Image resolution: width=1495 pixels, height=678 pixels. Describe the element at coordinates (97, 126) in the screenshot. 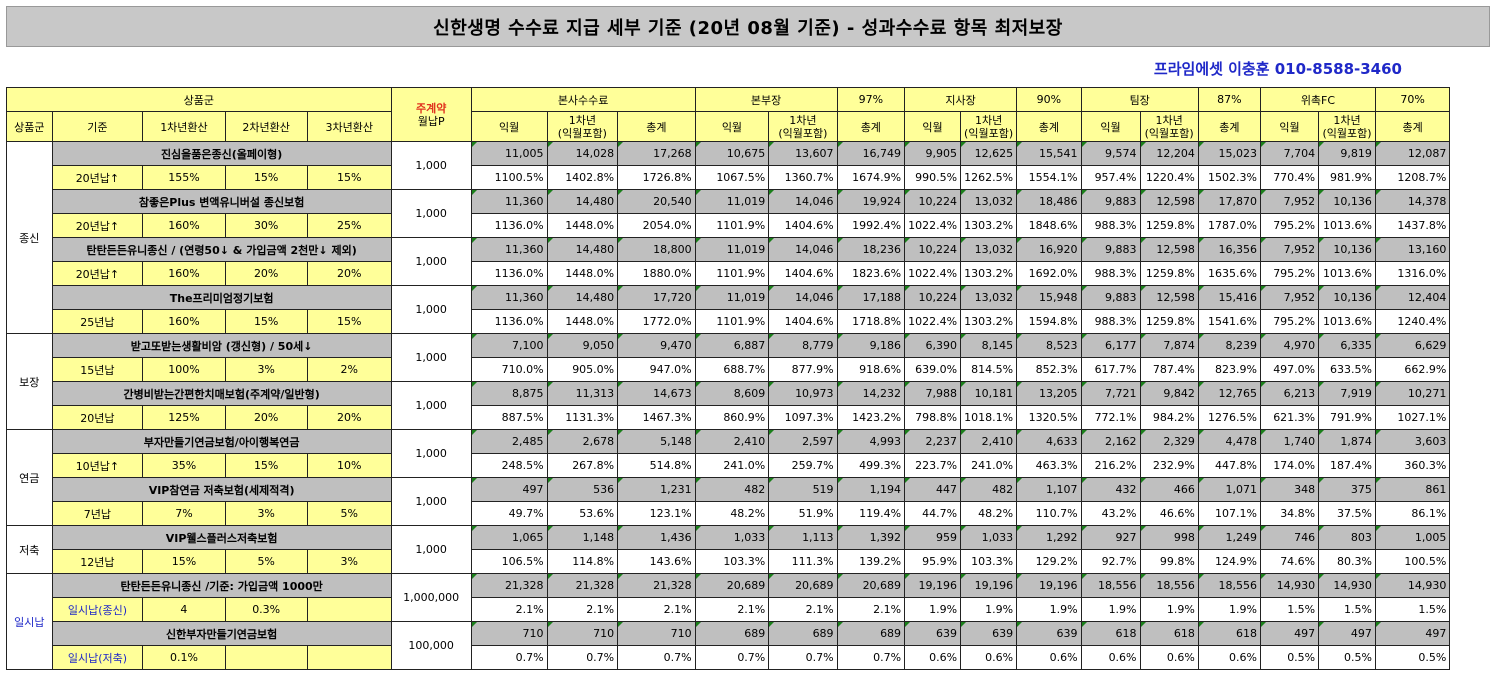

I see `header-basis: 기준` at that location.